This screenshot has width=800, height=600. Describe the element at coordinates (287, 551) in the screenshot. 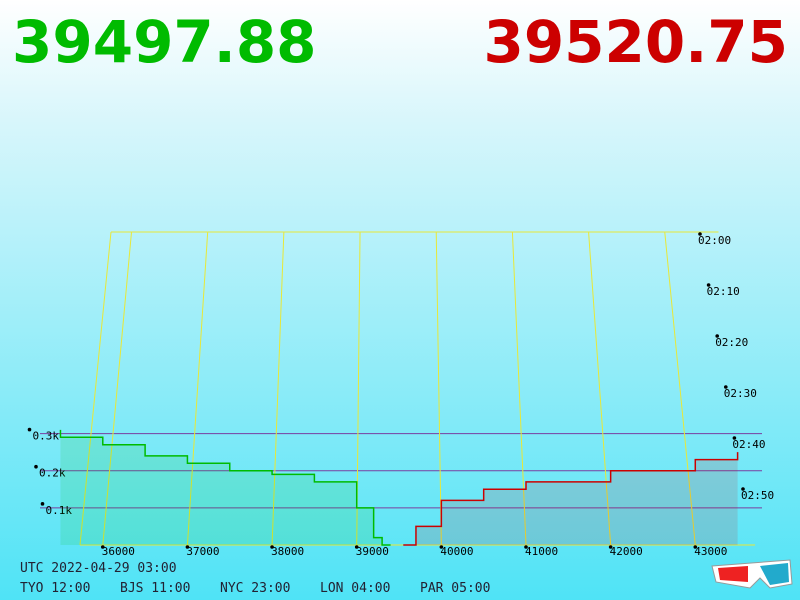

I see `x-tick-label: 38000` at that location.